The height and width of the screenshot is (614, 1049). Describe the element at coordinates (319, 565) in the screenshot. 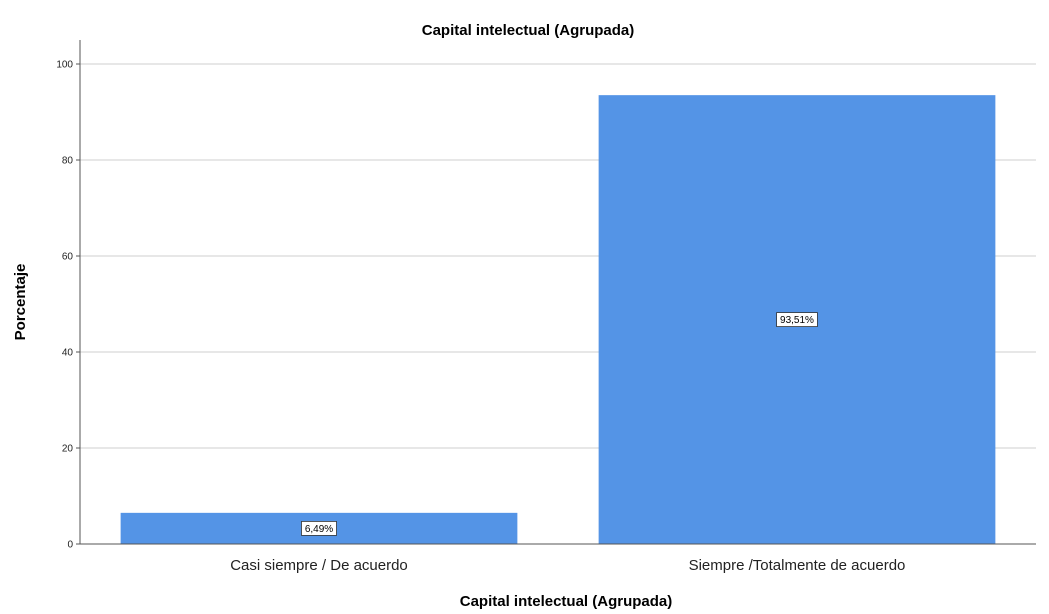

I see `x-tick-label: Casi siempre / De acuerdo` at that location.